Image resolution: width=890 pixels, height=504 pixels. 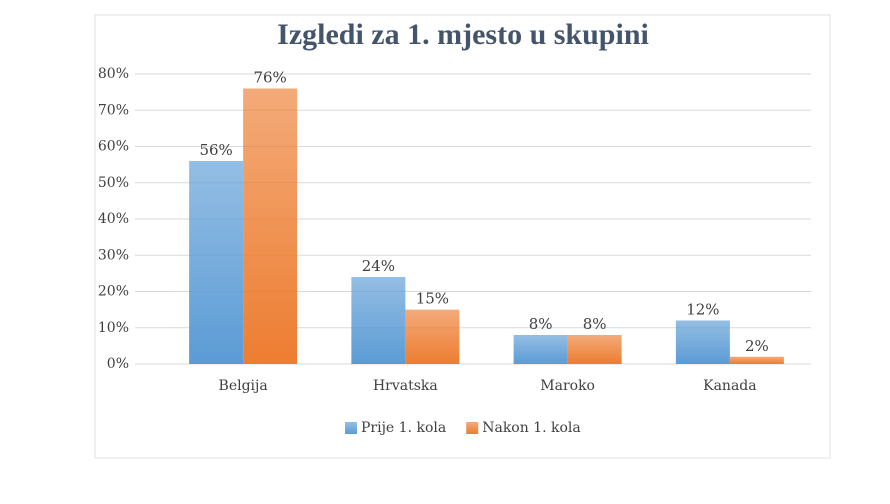 What do you see at coordinates (113, 255) in the screenshot?
I see `y-tick-label: 30%` at bounding box center [113, 255].